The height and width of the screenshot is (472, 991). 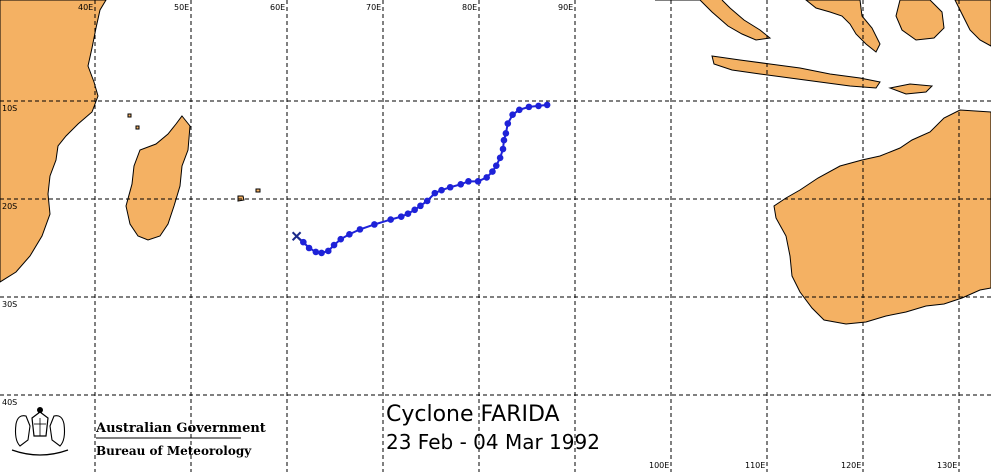 What do you see at coordinates (755, 465) in the screenshot?
I see `lon-label: 110E` at bounding box center [755, 465].